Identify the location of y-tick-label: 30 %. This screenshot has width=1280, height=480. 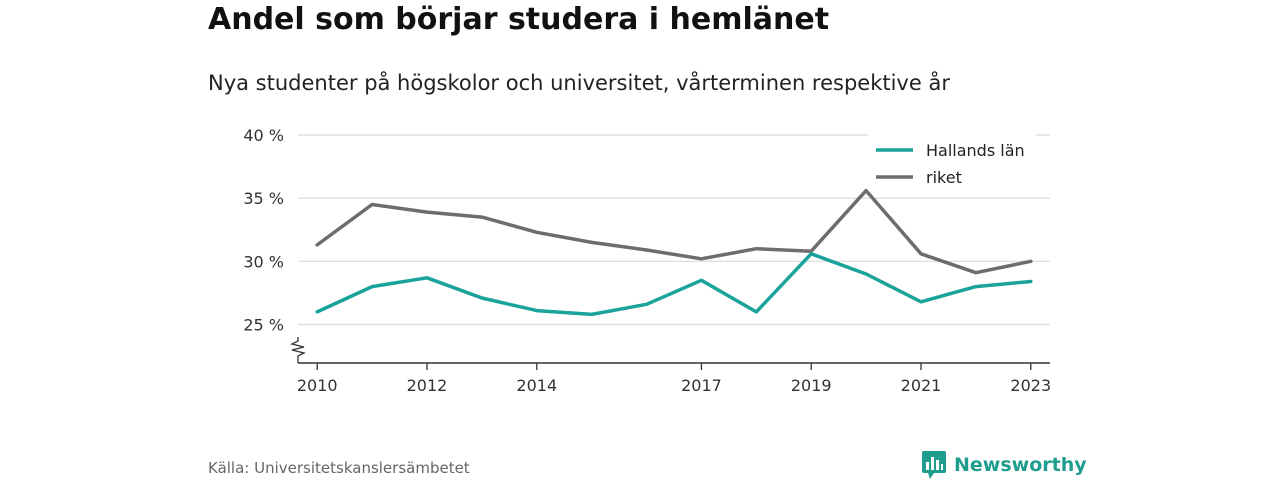
(263, 261).